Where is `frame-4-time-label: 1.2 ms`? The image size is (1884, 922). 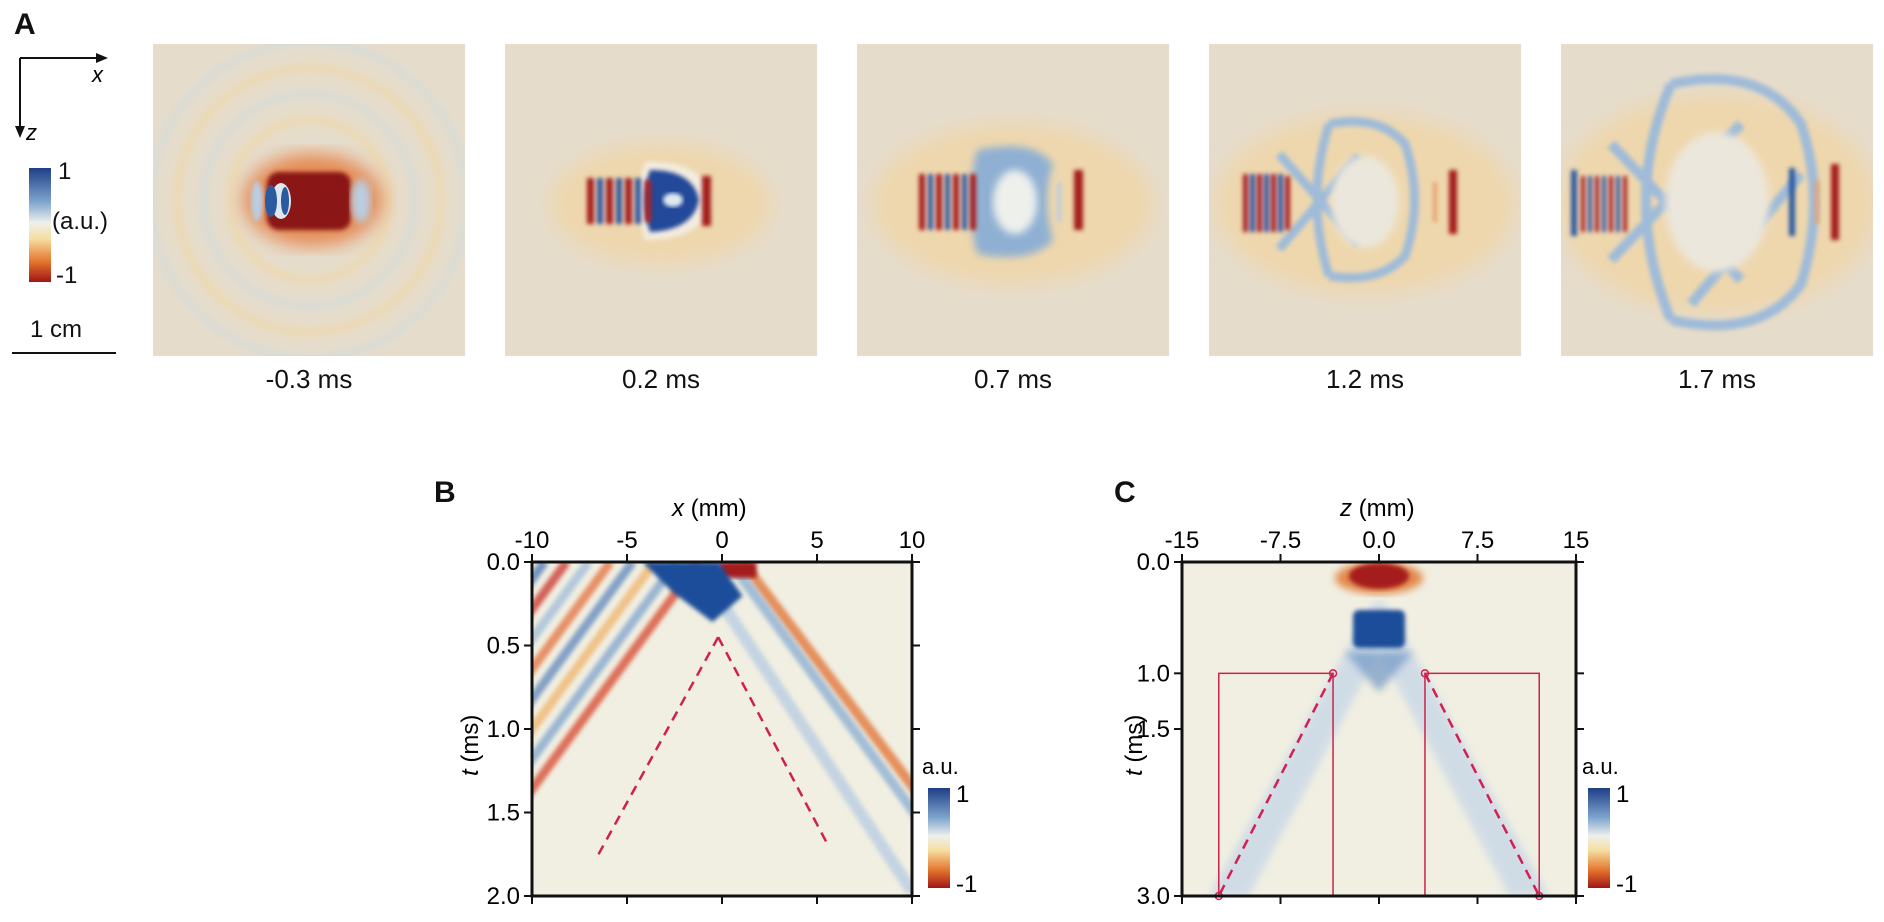
frame-4-time-label: 1.2 ms is located at coordinates (1365, 379).